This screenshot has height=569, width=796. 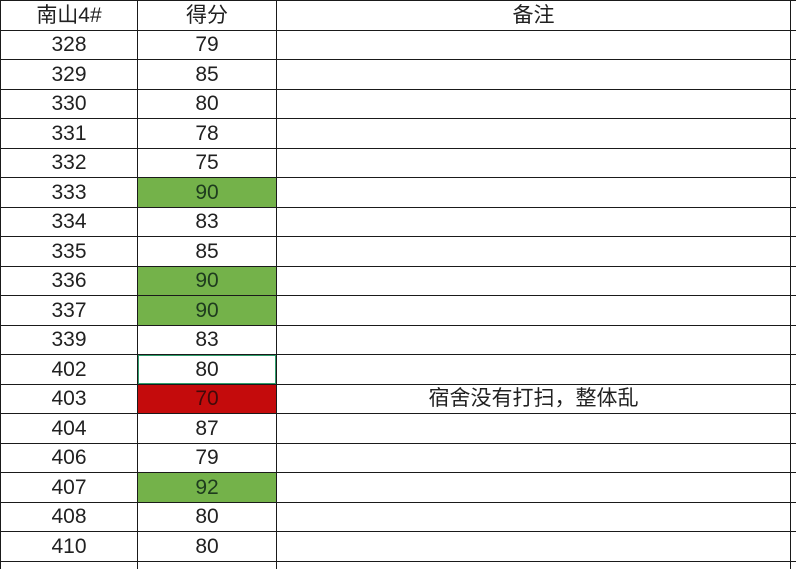 I want to click on partial-row, so click(x=398, y=564).